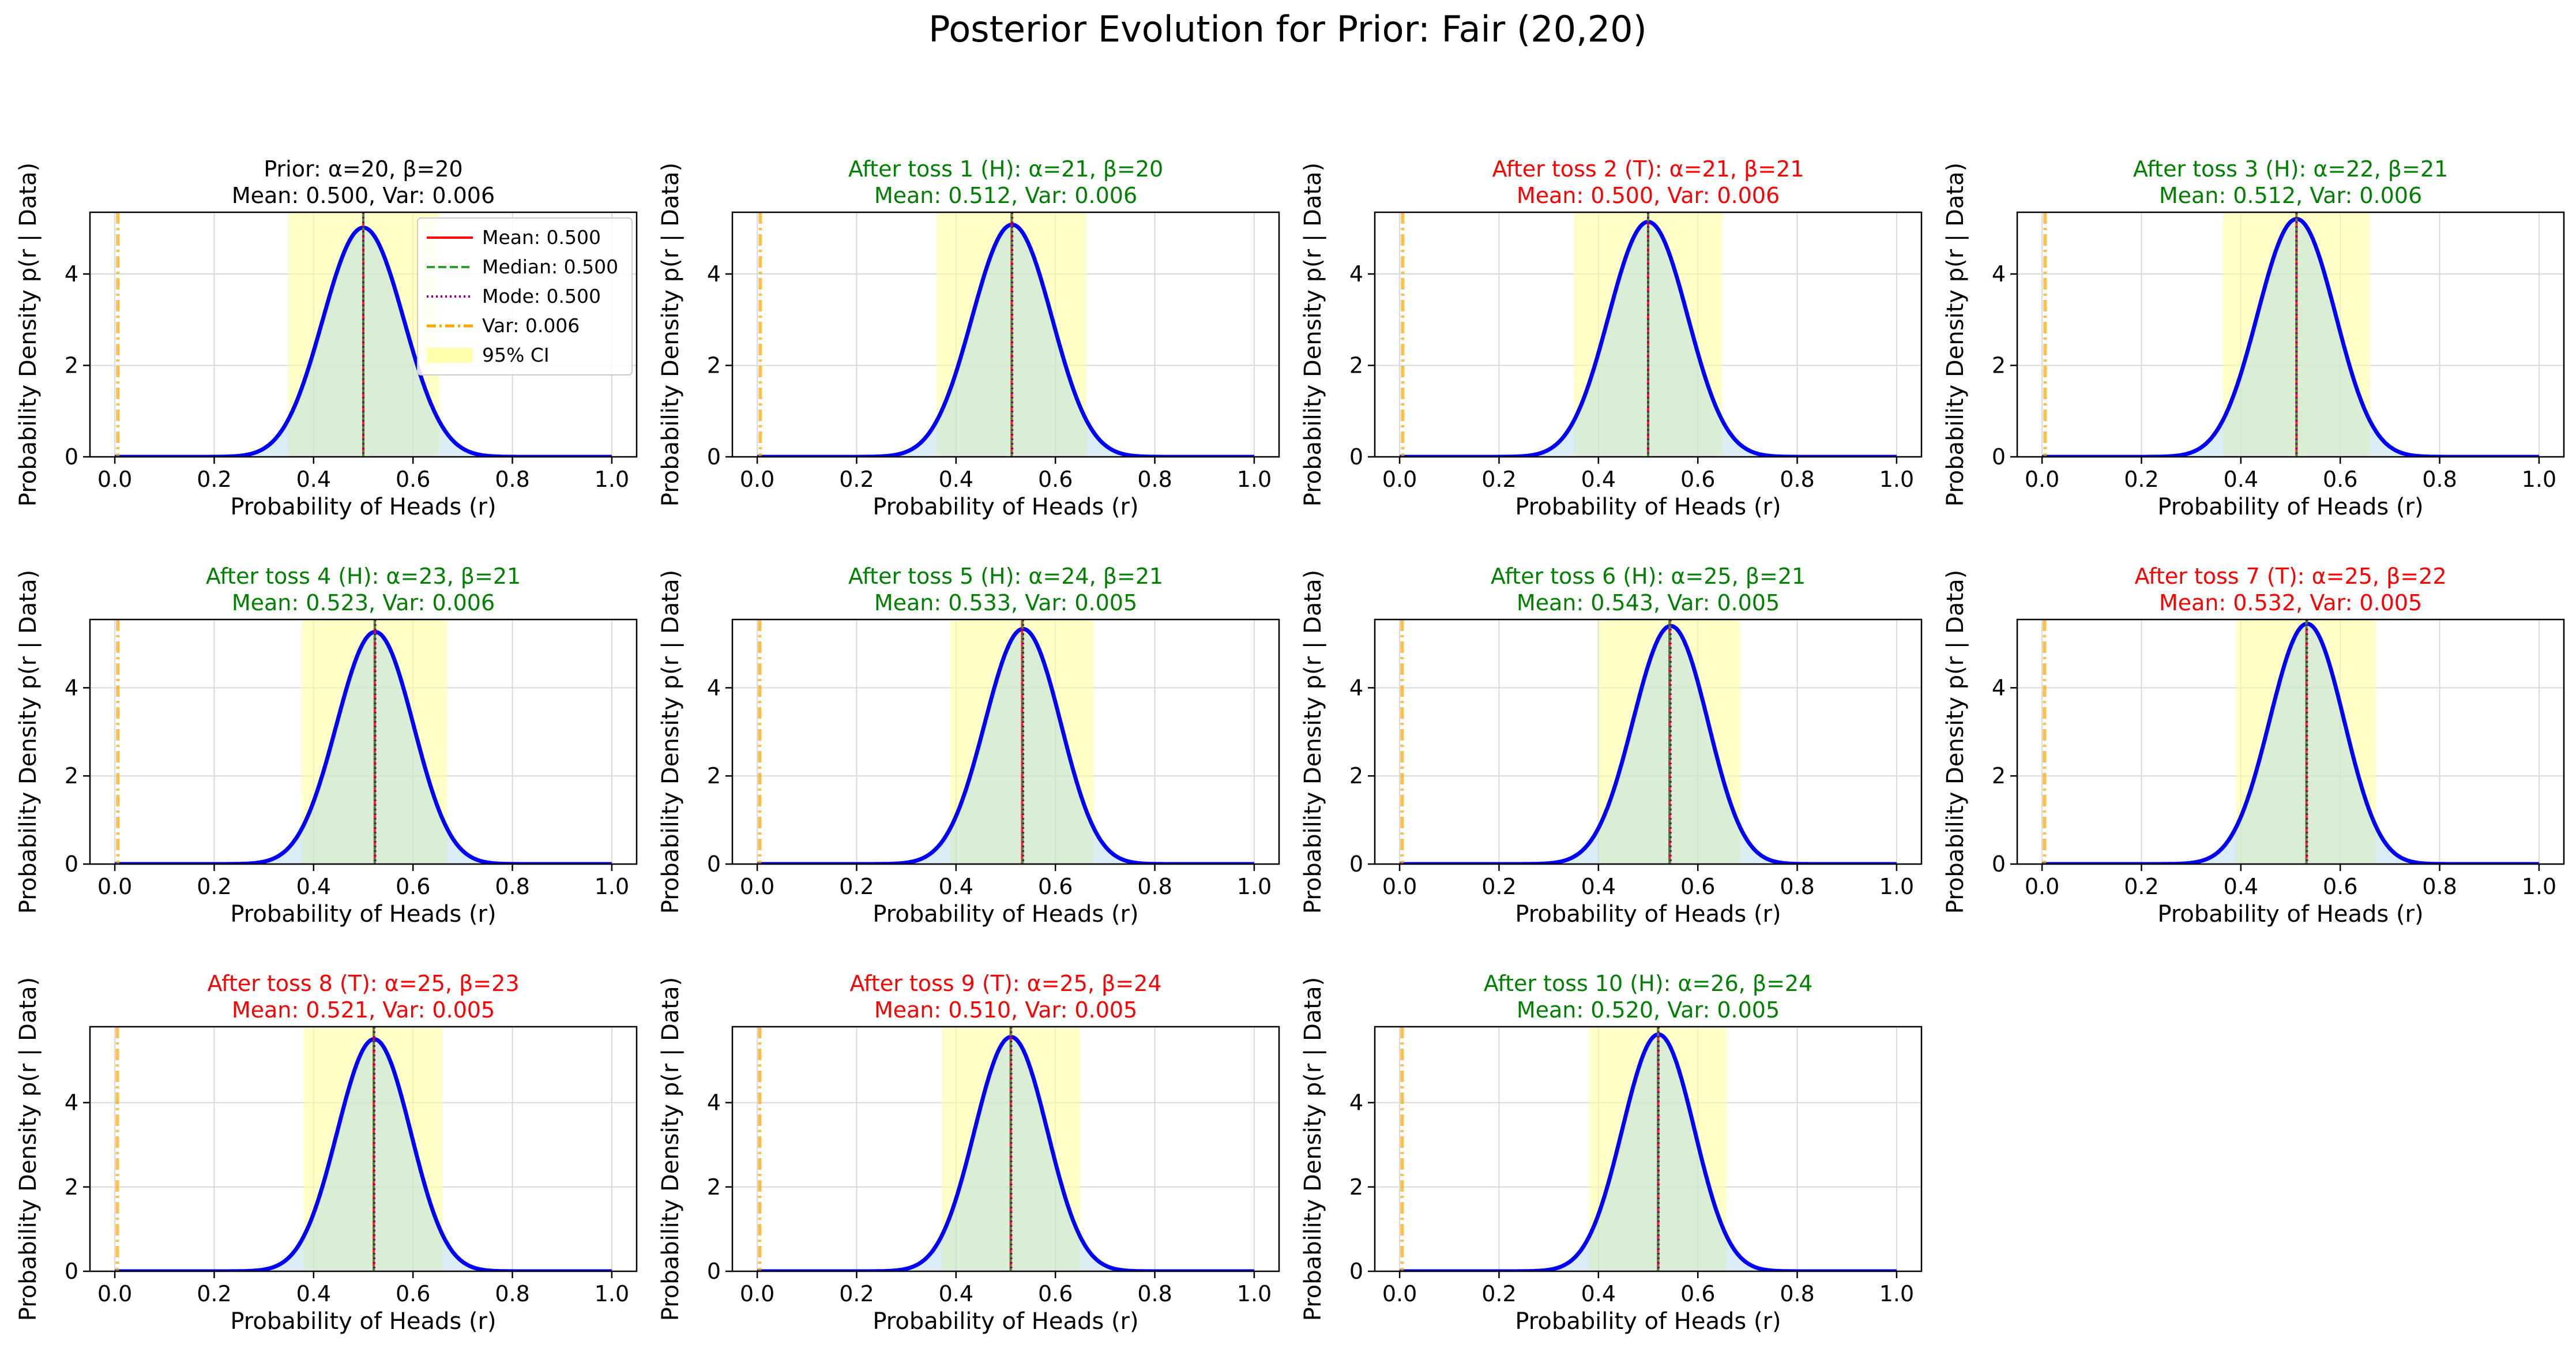 The width and height of the screenshot is (2576, 1363). I want to click on subplot-subtitle: Mean: 0.520, Var: 0.005, so click(1648, 1010).